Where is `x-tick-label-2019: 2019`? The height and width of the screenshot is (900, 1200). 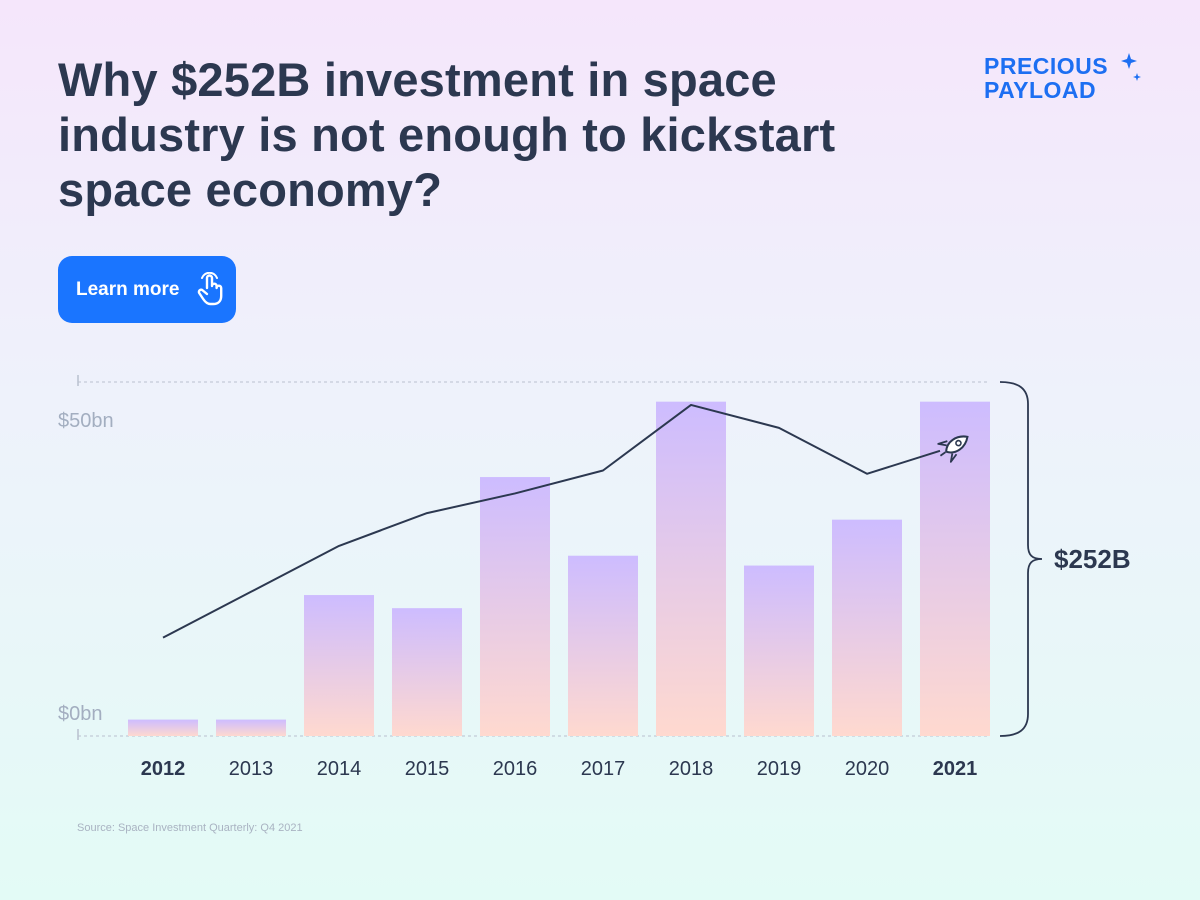 x-tick-label-2019: 2019 is located at coordinates (779, 769).